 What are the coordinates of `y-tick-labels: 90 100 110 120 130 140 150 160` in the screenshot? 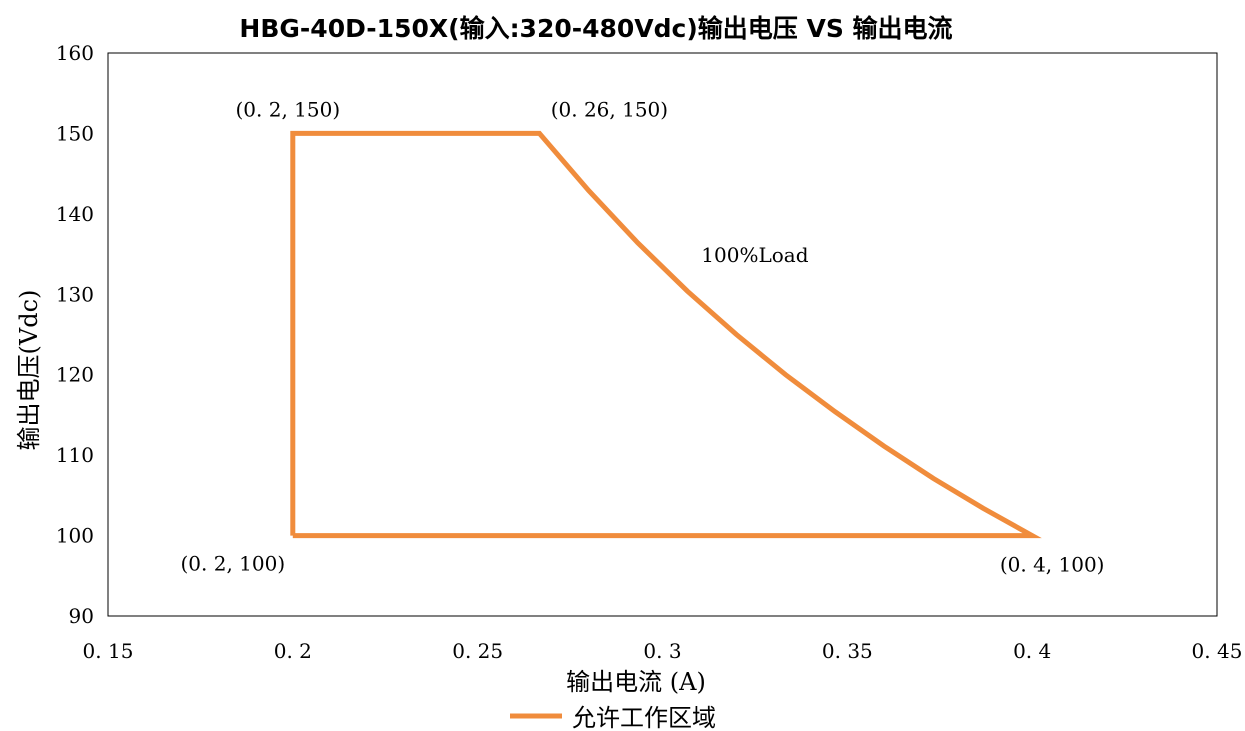 It's located at (75, 334).